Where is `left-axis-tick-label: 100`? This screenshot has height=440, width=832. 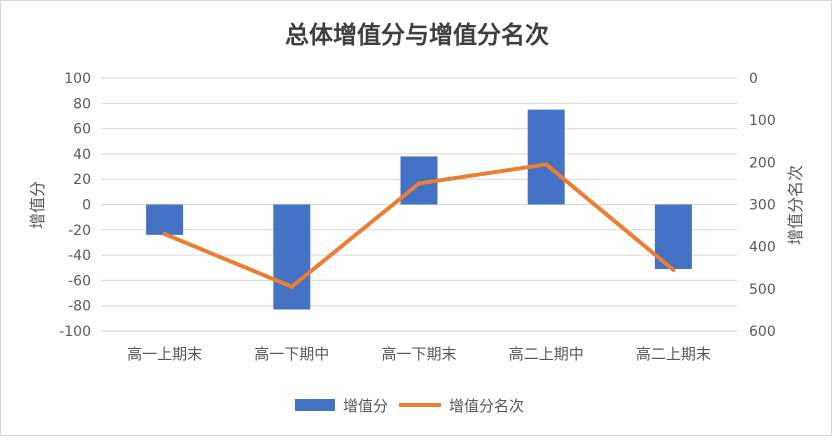 left-axis-tick-label: 100 is located at coordinates (77, 79).